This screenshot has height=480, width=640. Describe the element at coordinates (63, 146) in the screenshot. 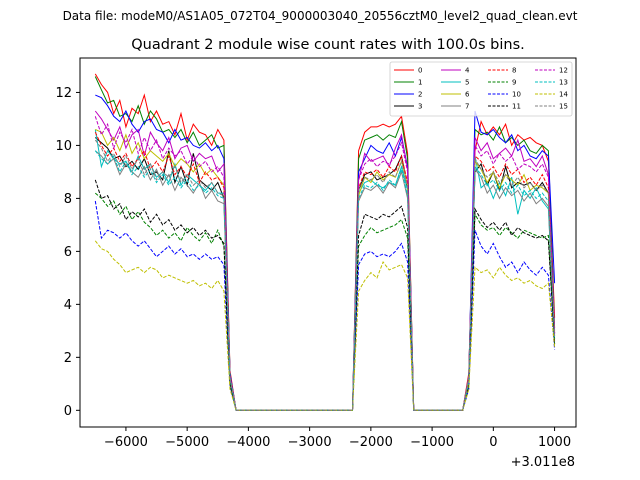

I see `y-tick-label: 10` at that location.